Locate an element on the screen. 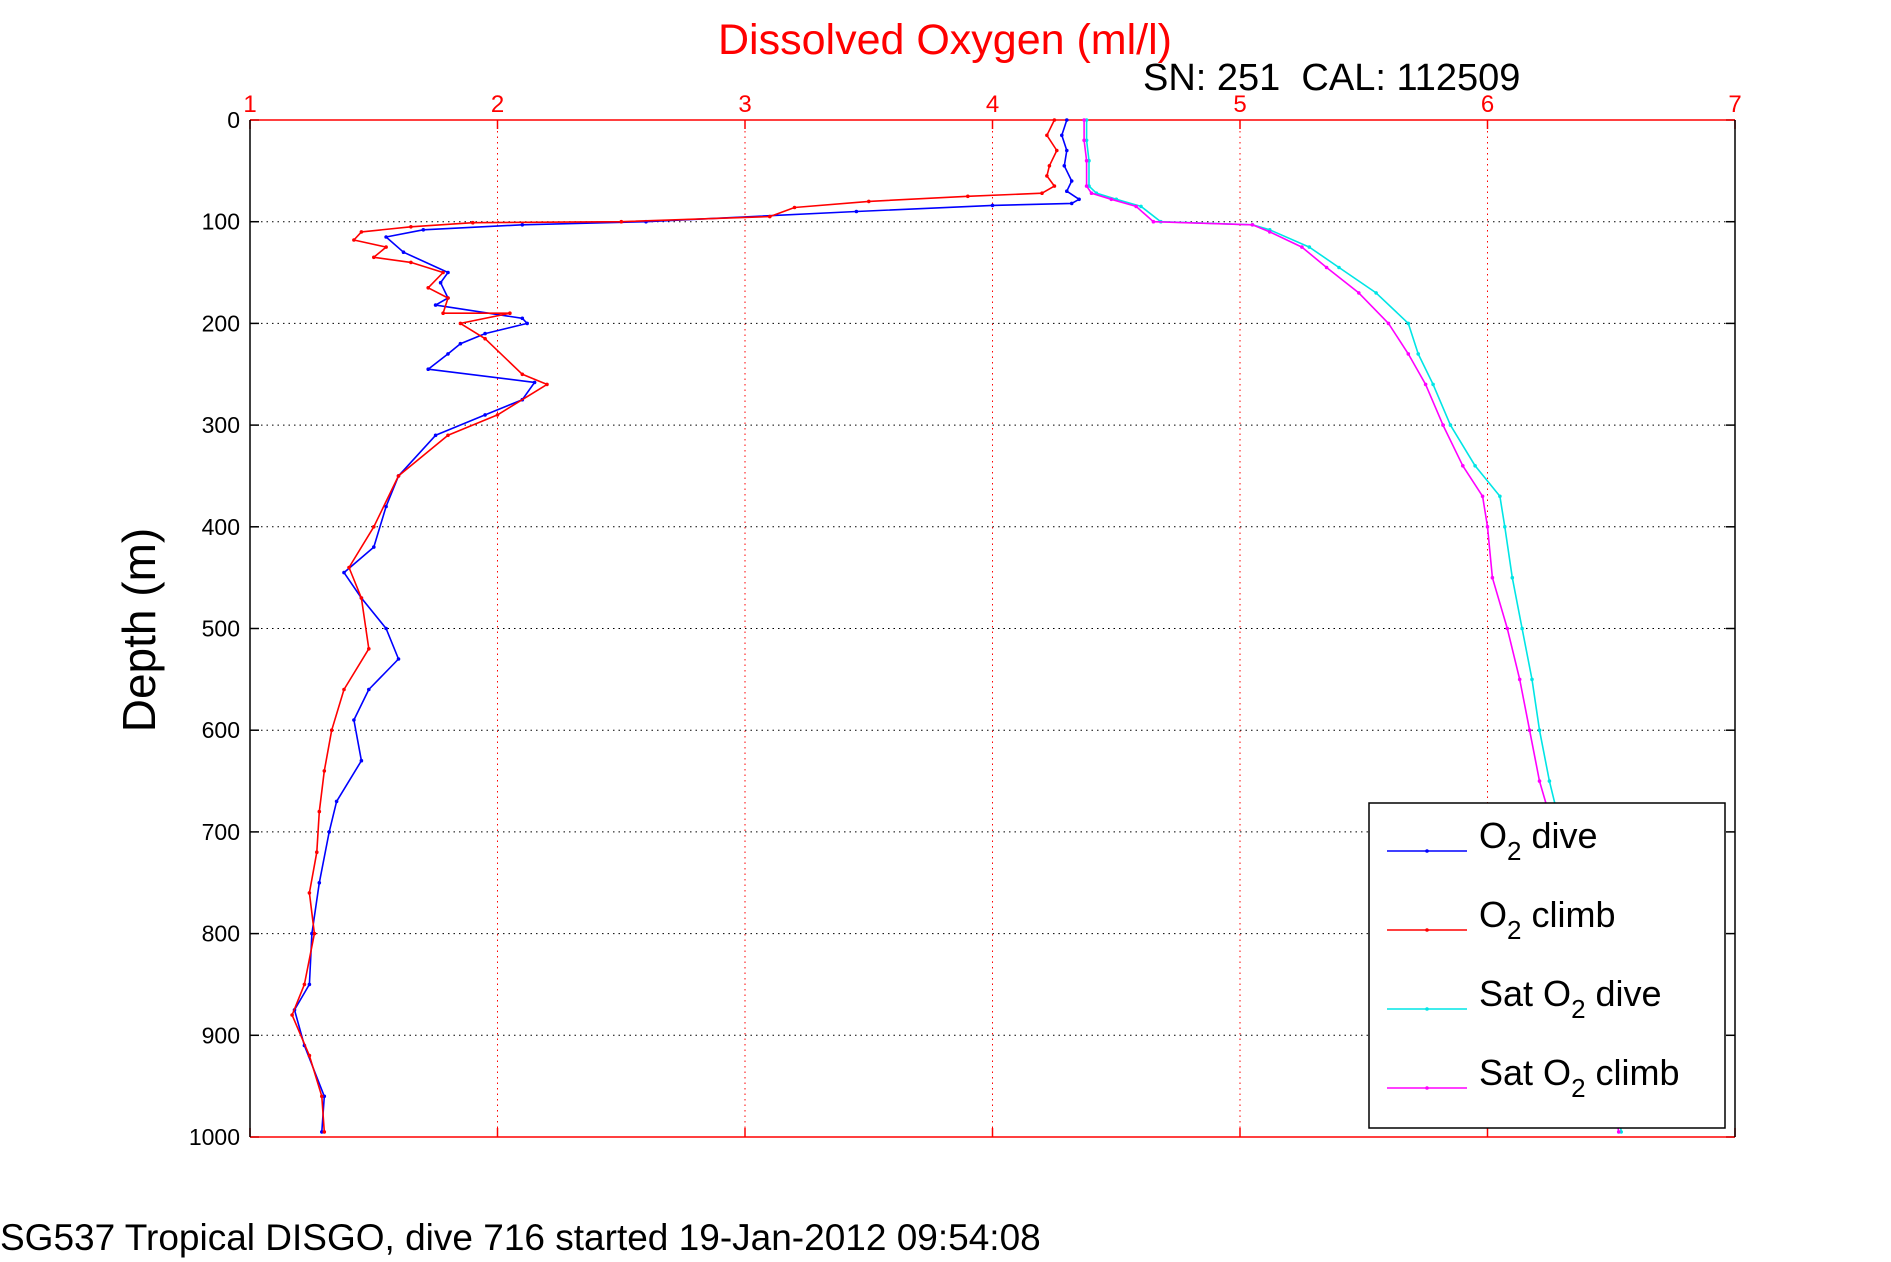 This screenshot has height=1262, width=1891. x-tick-label: 7 is located at coordinates (1734, 104).